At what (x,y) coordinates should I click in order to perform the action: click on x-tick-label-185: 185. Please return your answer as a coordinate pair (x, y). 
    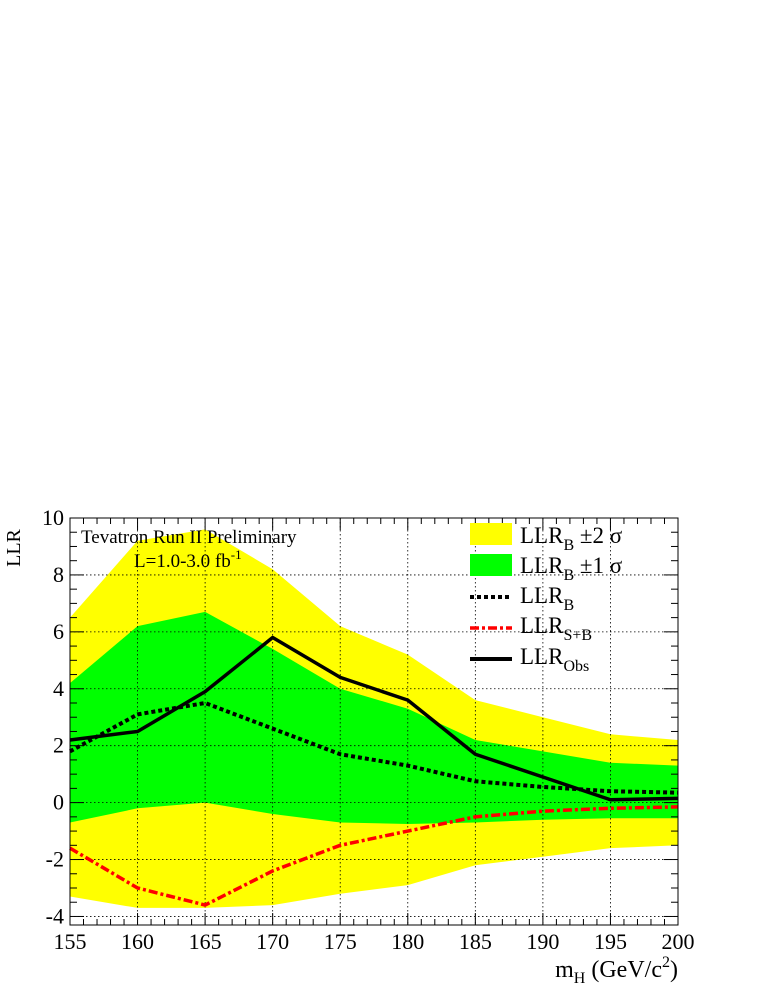
    Looking at the image, I should click on (475, 941).